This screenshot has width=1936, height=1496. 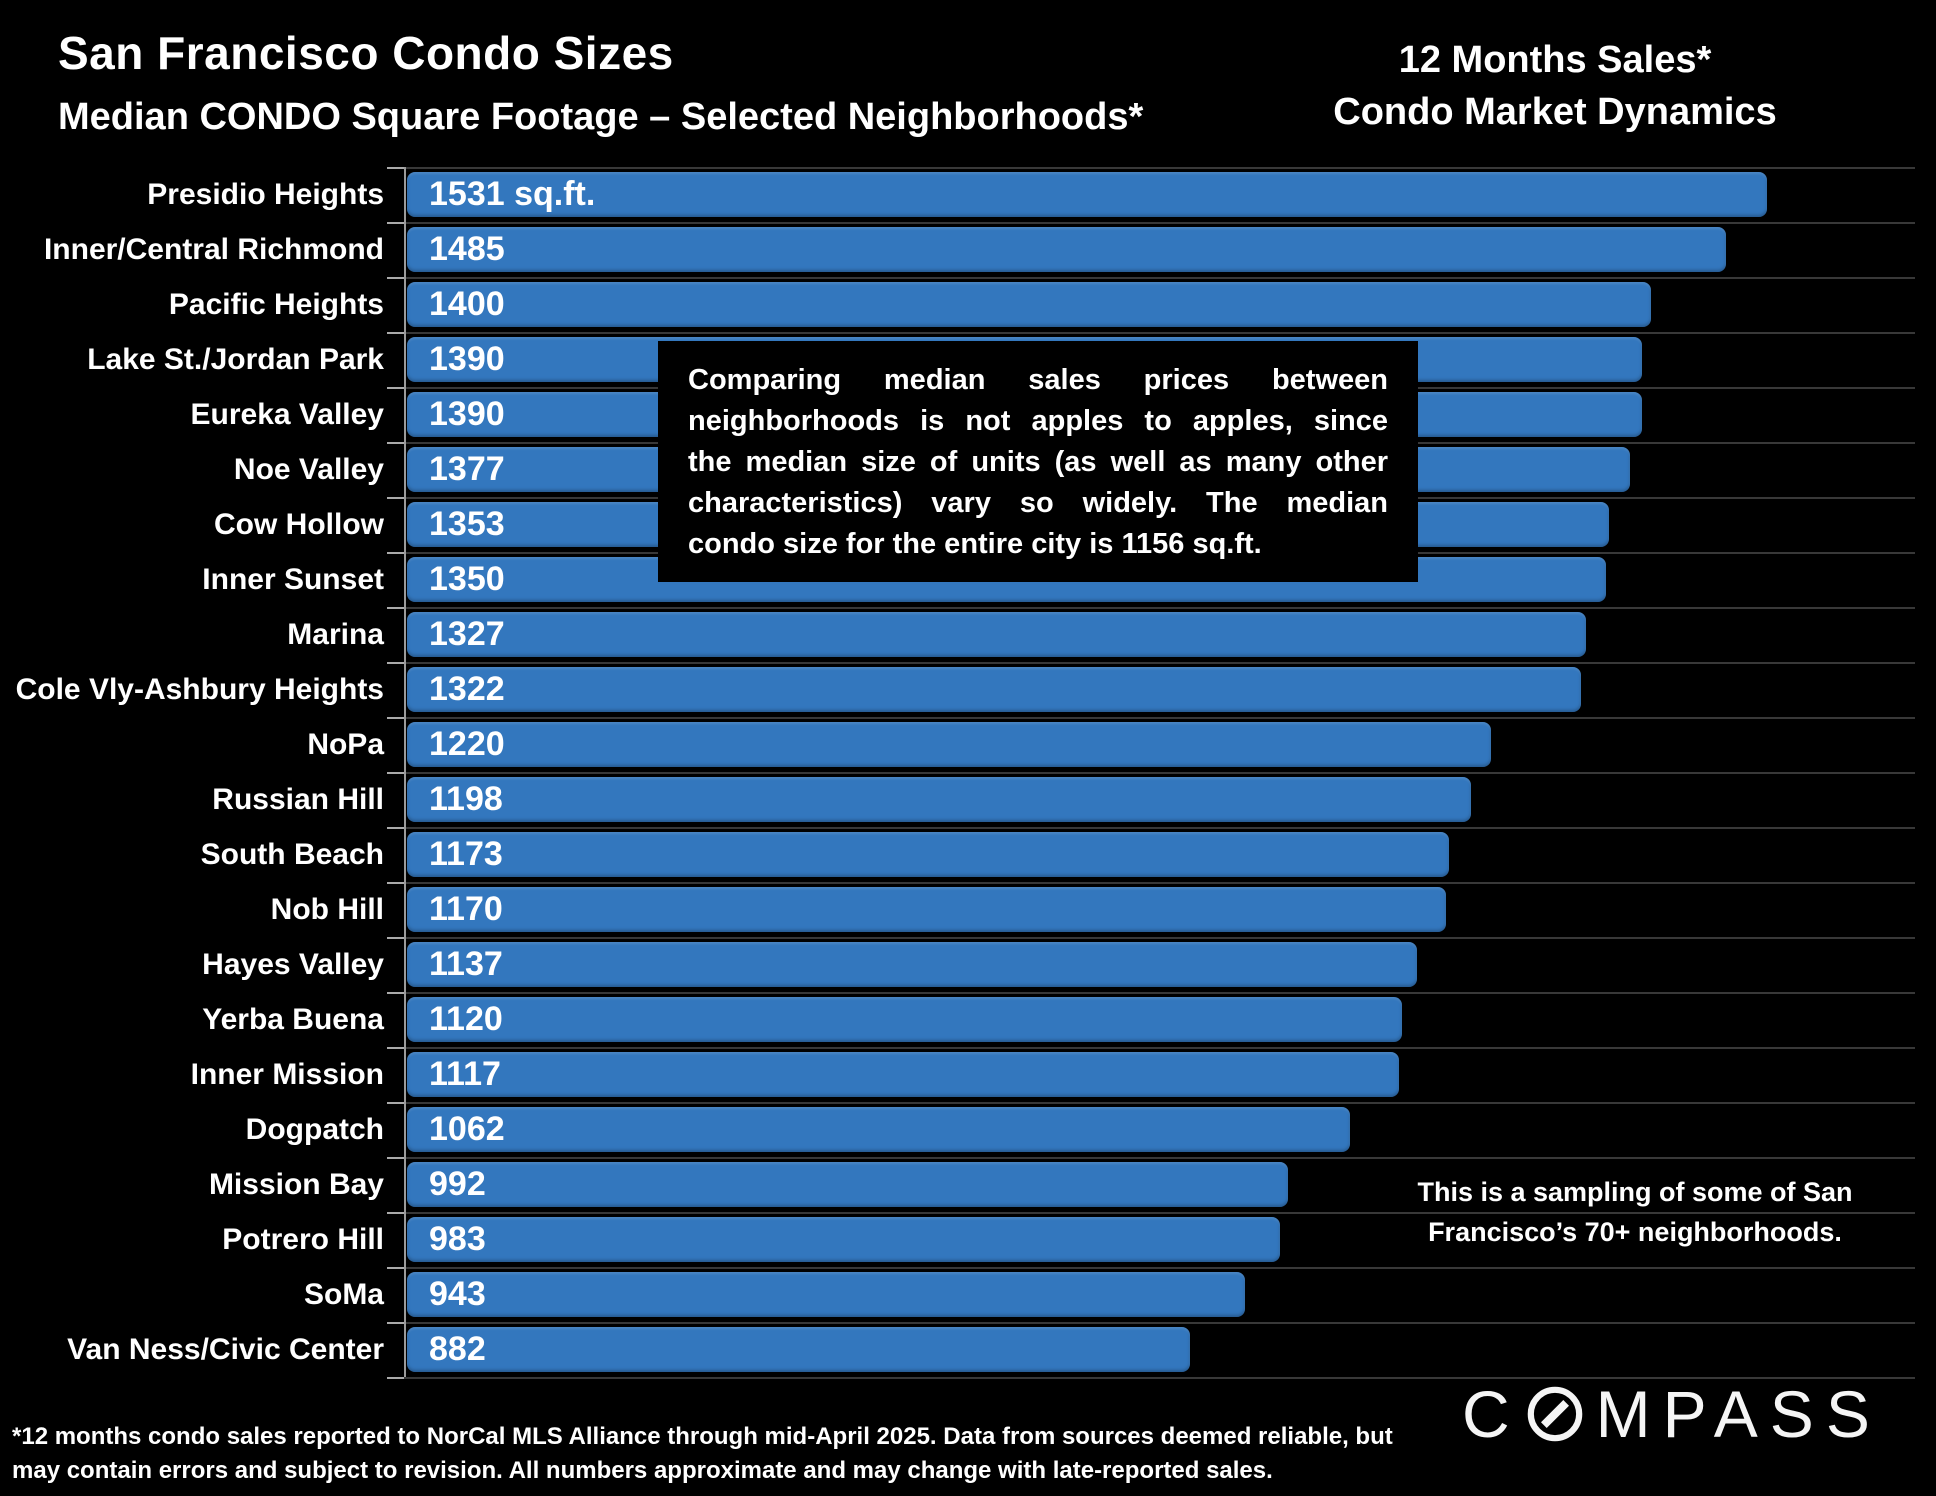 I want to click on bar-value: 1322, so click(x=467, y=689).